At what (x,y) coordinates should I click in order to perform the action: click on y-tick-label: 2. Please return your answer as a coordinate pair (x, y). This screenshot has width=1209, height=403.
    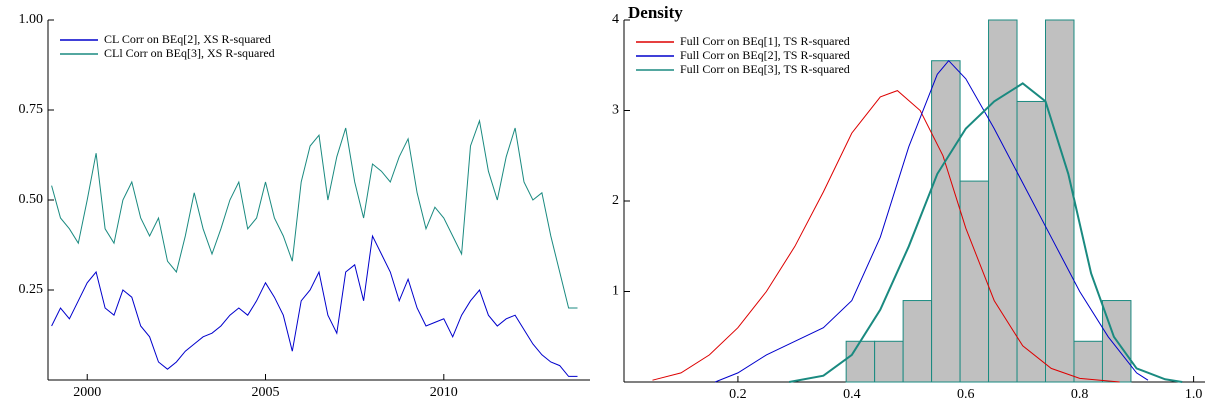
    Looking at the image, I should click on (615, 200).